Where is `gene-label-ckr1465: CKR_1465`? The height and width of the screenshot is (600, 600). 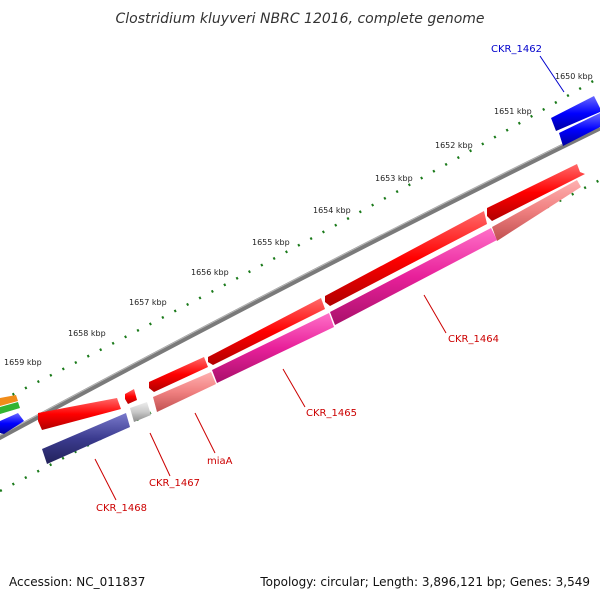 gene-label-ckr1465: CKR_1465 is located at coordinates (331, 413).